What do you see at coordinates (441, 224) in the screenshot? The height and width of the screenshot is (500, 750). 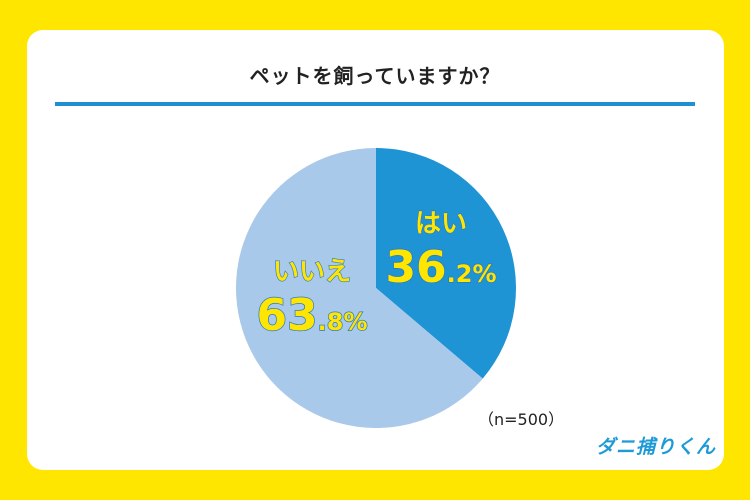 I see `slice-label-yes: はい` at bounding box center [441, 224].